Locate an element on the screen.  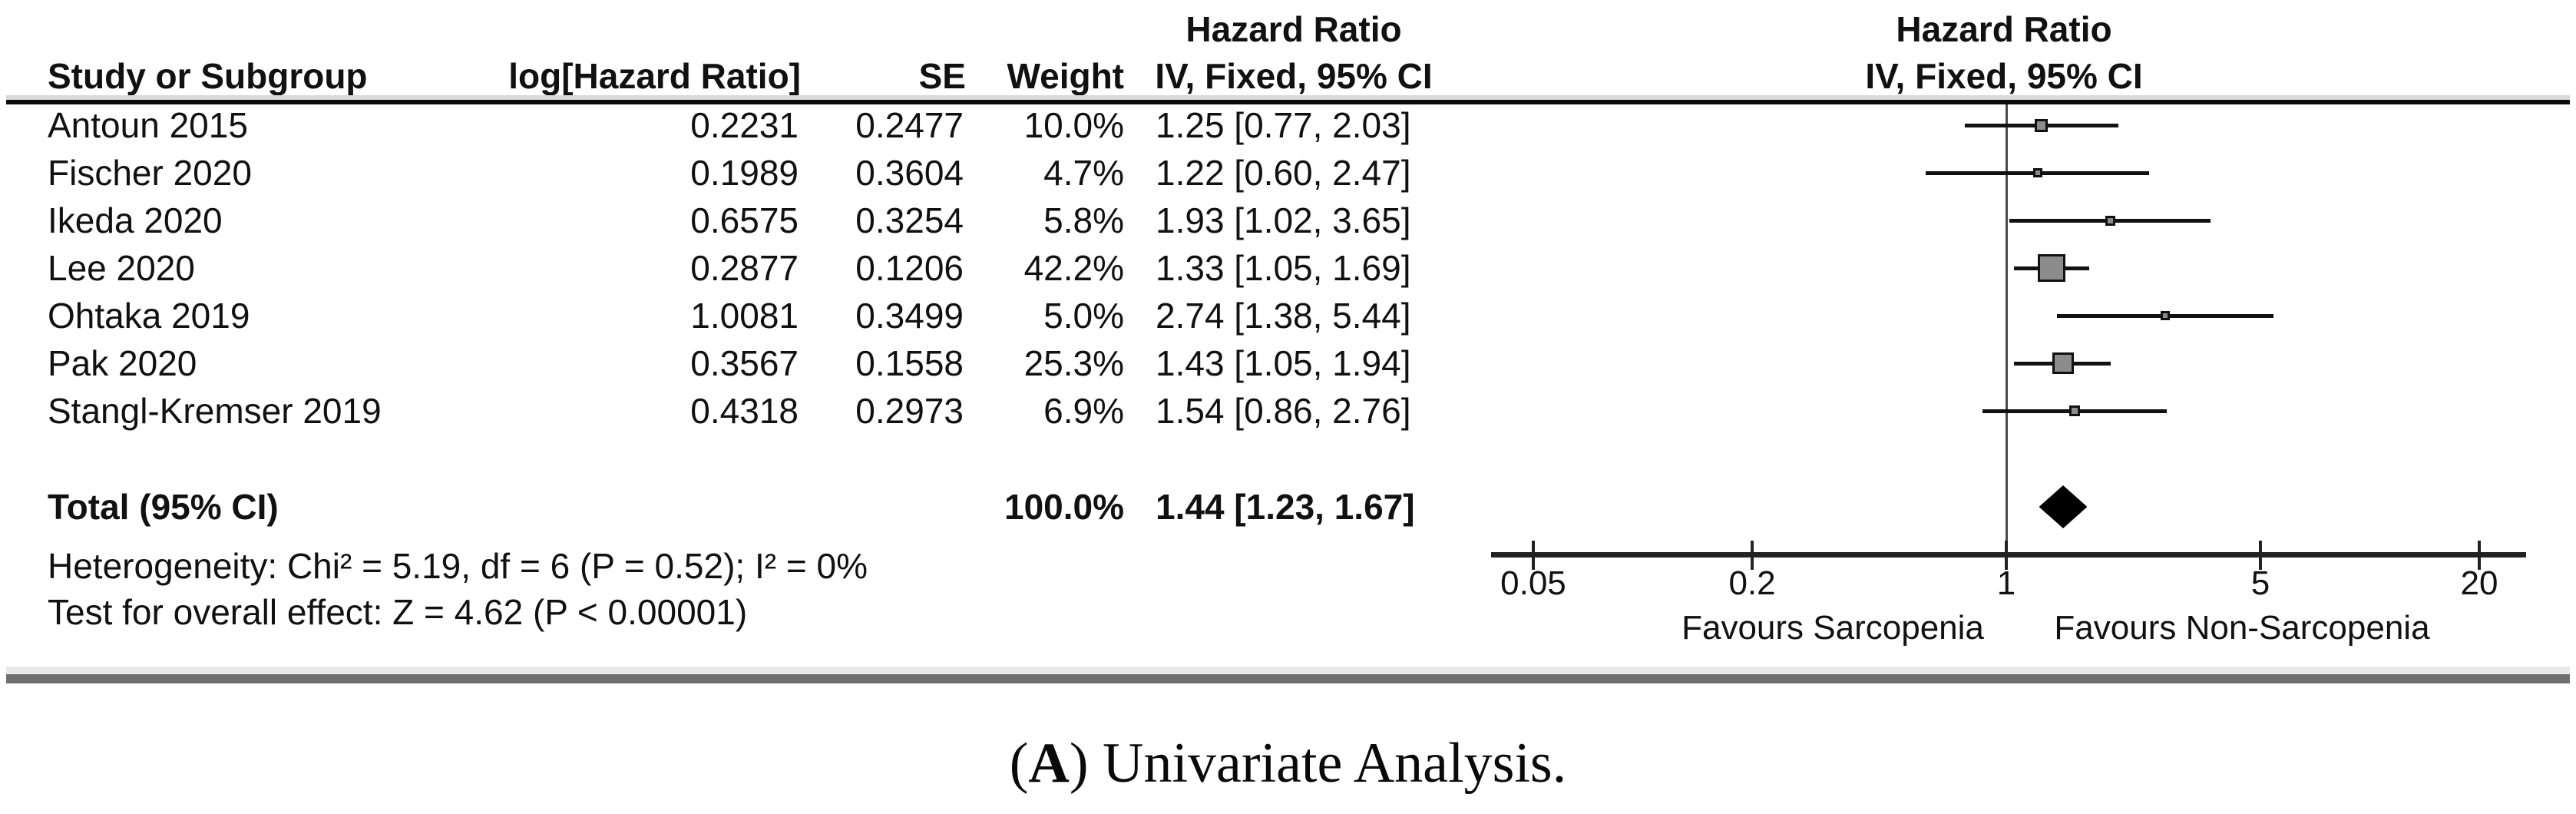
plot-hr-header: Hazard Ratio is located at coordinates (2004, 29).